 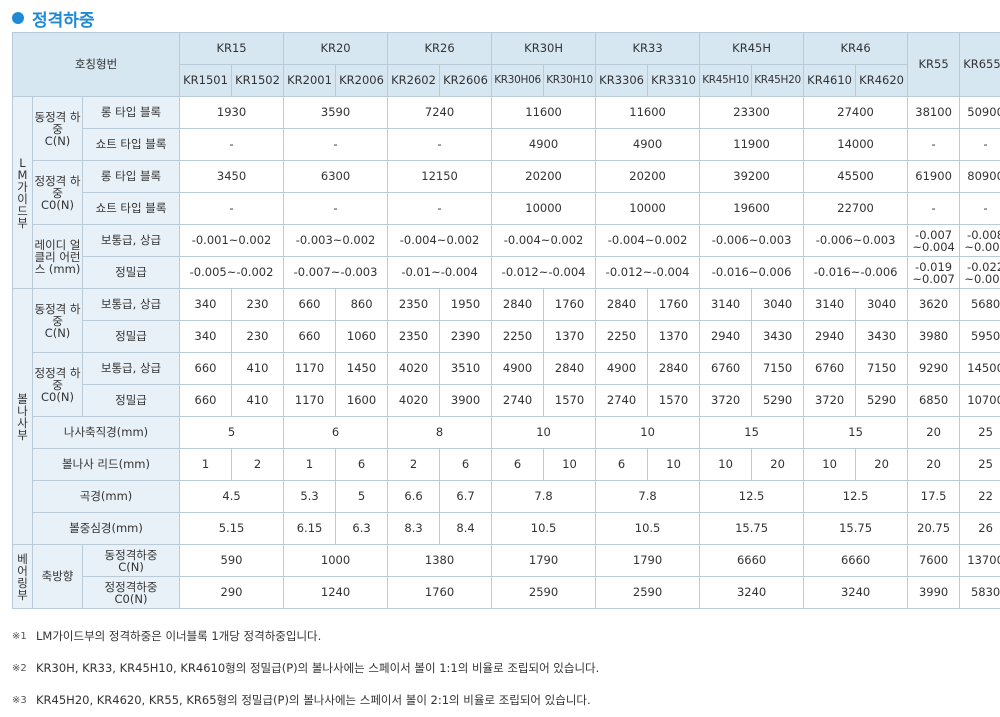 What do you see at coordinates (934, 496) in the screenshot?
I see `cell: 17.5` at bounding box center [934, 496].